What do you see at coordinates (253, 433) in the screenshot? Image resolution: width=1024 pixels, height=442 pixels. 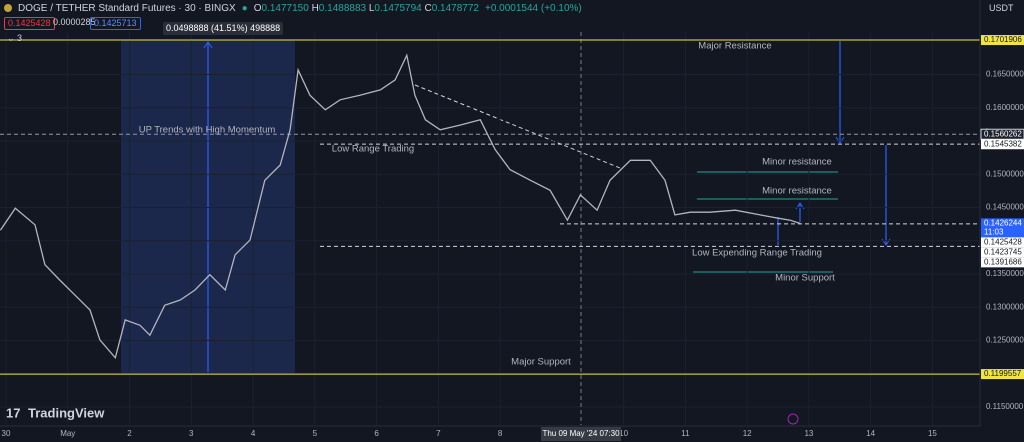 I see `x-tick-label: 4` at bounding box center [253, 433].